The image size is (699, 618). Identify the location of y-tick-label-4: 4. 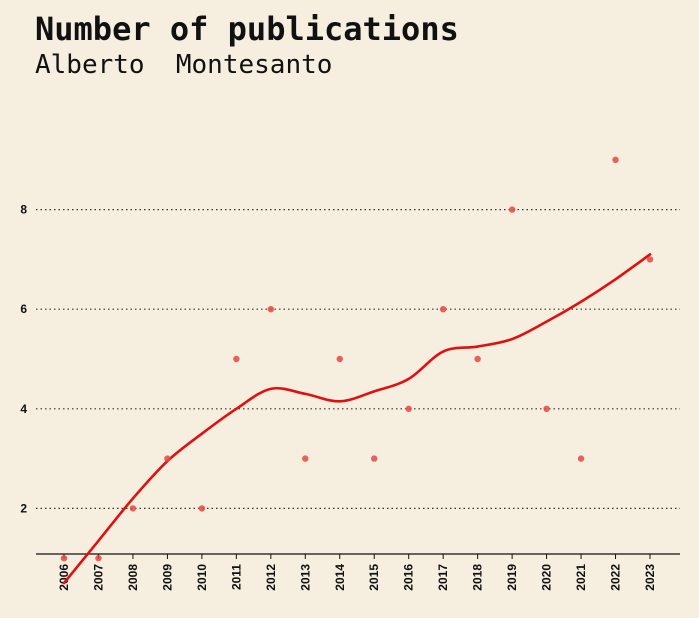
(23, 409).